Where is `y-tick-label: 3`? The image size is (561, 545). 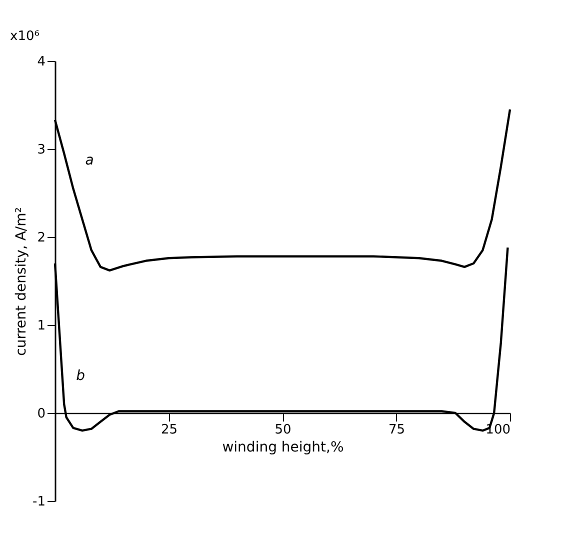
y-tick-label: 3 is located at coordinates (41, 150).